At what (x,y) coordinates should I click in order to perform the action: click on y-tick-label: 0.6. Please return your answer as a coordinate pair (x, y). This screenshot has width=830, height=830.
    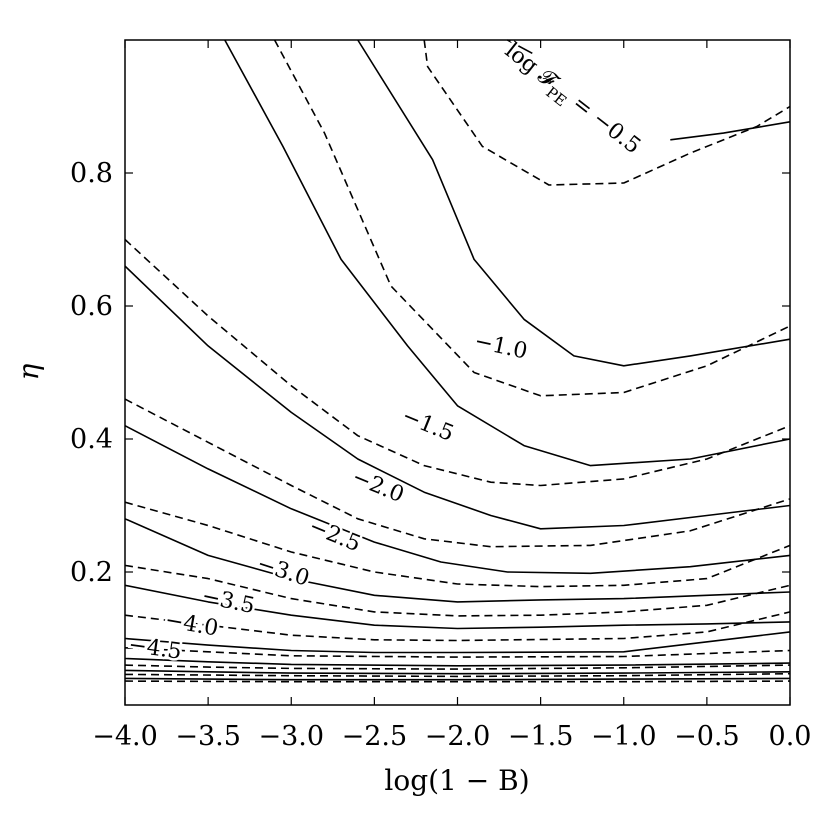
    Looking at the image, I should click on (91, 306).